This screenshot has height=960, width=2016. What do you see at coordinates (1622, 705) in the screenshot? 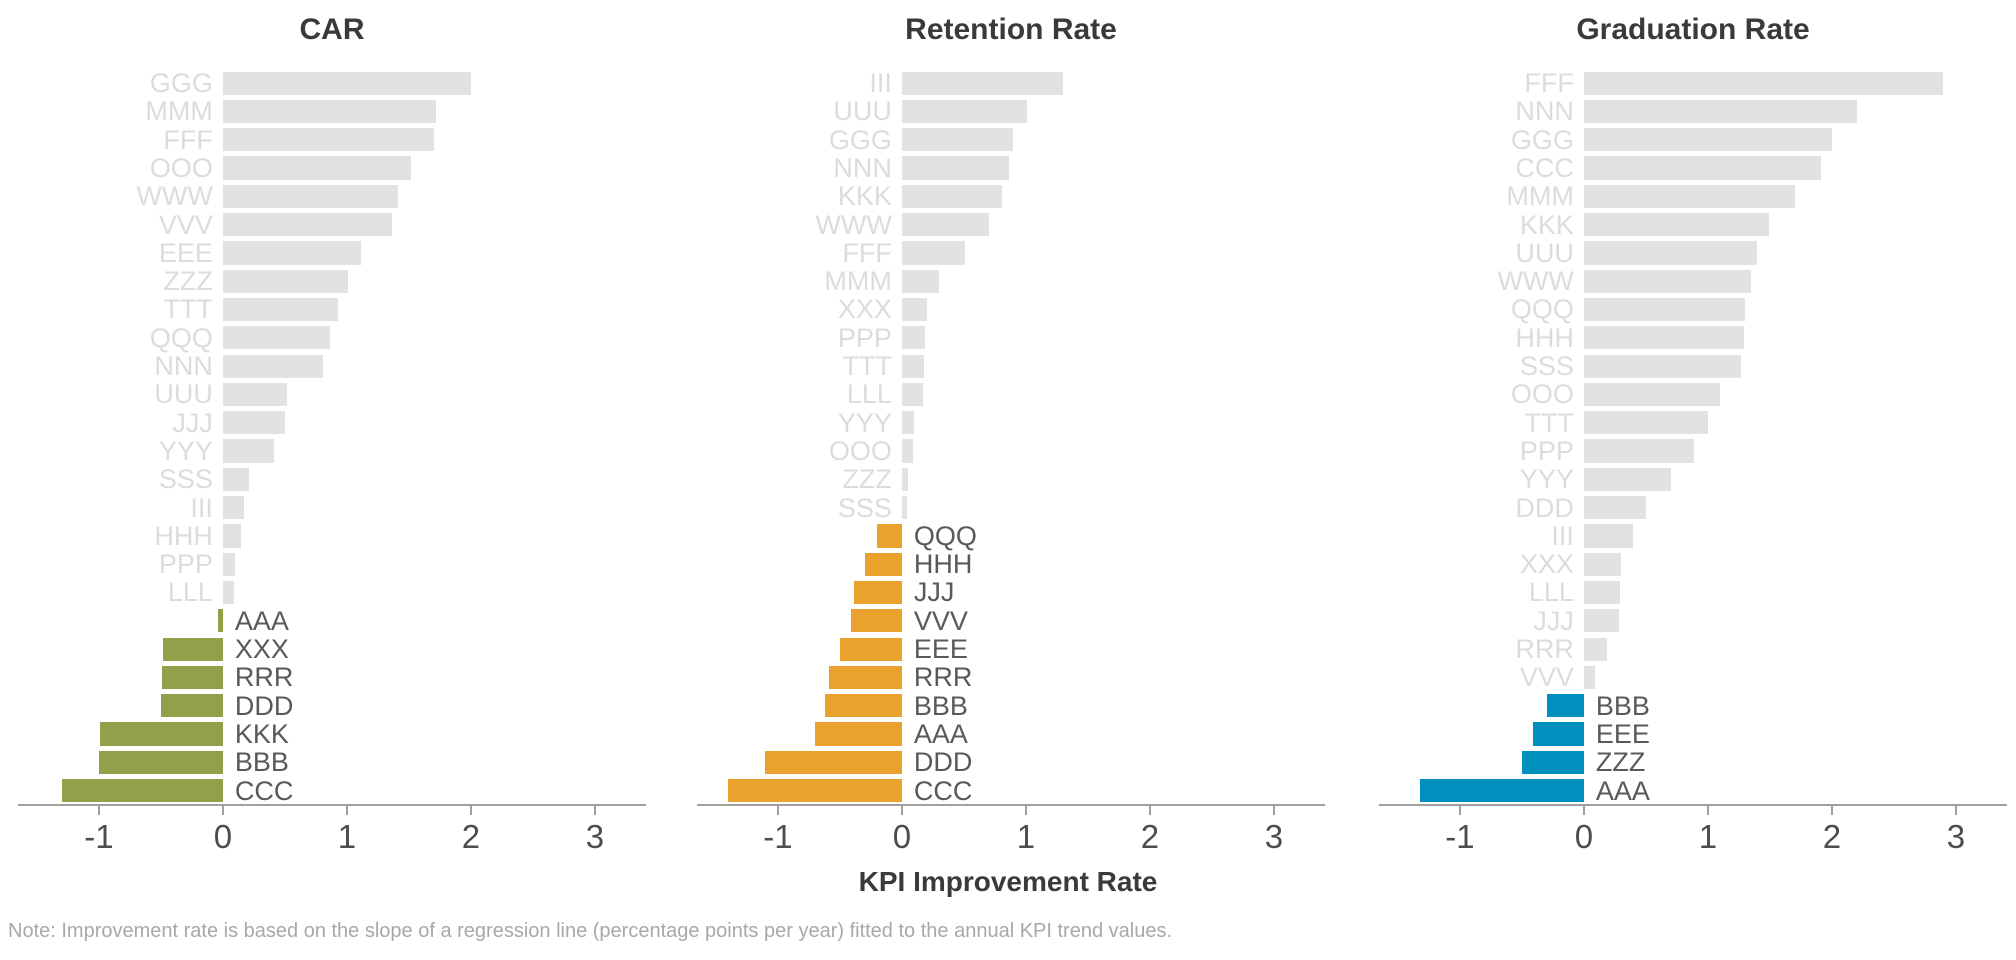
I see `category-label-graduation-rate-bbb: BBB` at bounding box center [1622, 705].